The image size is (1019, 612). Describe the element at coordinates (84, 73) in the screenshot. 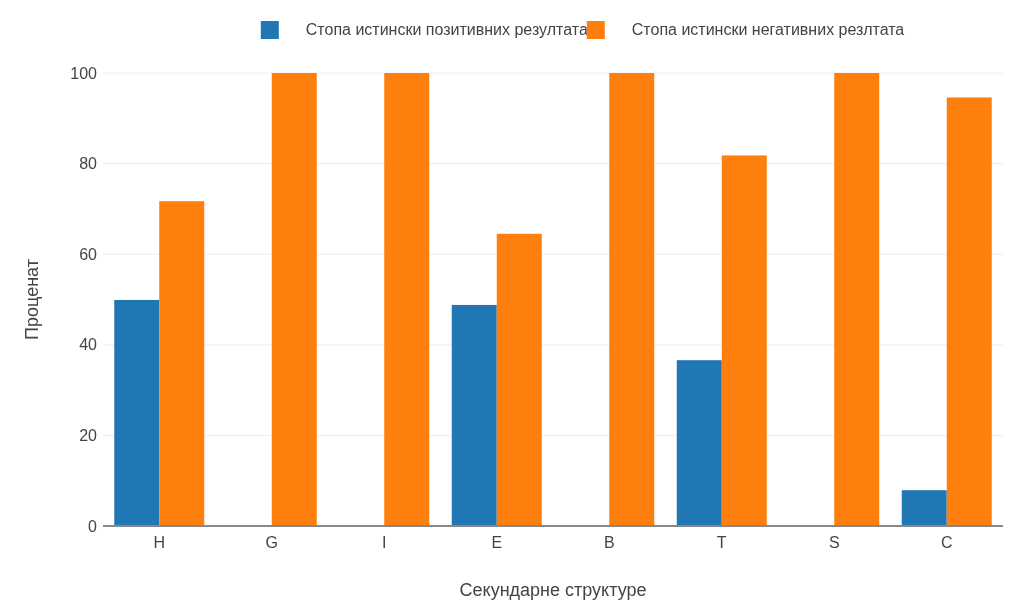

I see `y-tick-label: 100` at that location.